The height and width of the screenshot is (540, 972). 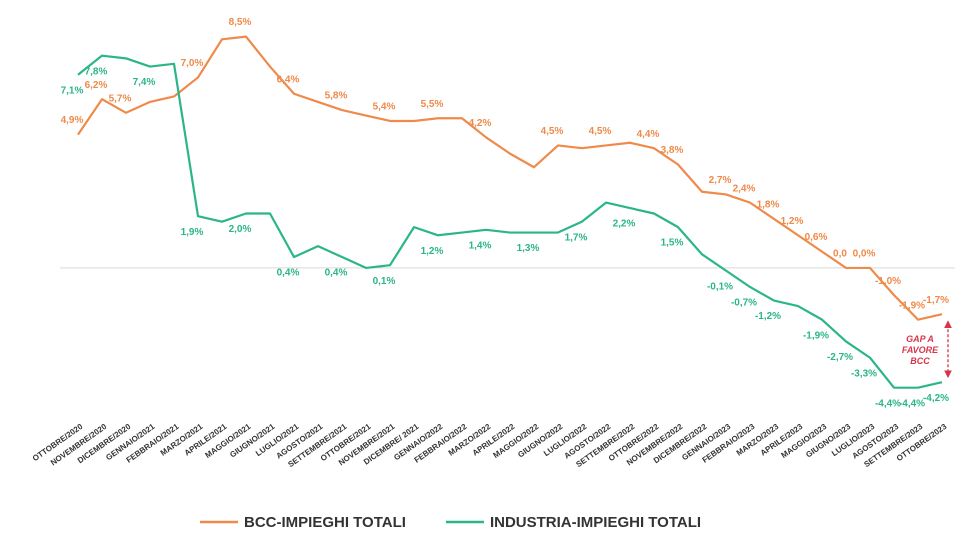 I want to click on legend-label: INDUSTRIA-IMPIEGHI TOTALI, so click(x=595, y=522).